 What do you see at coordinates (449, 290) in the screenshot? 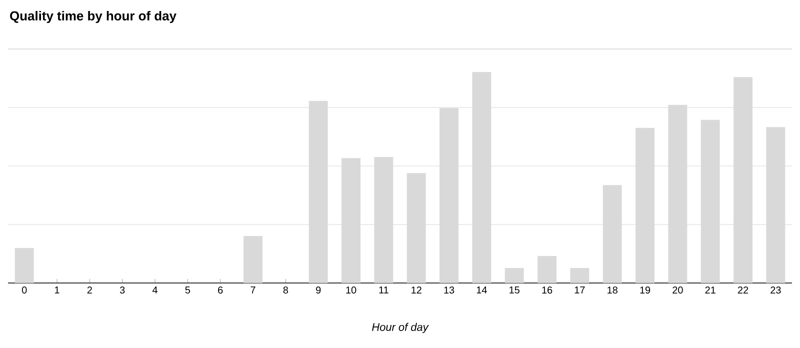
I see `x-tick-label: 13` at bounding box center [449, 290].